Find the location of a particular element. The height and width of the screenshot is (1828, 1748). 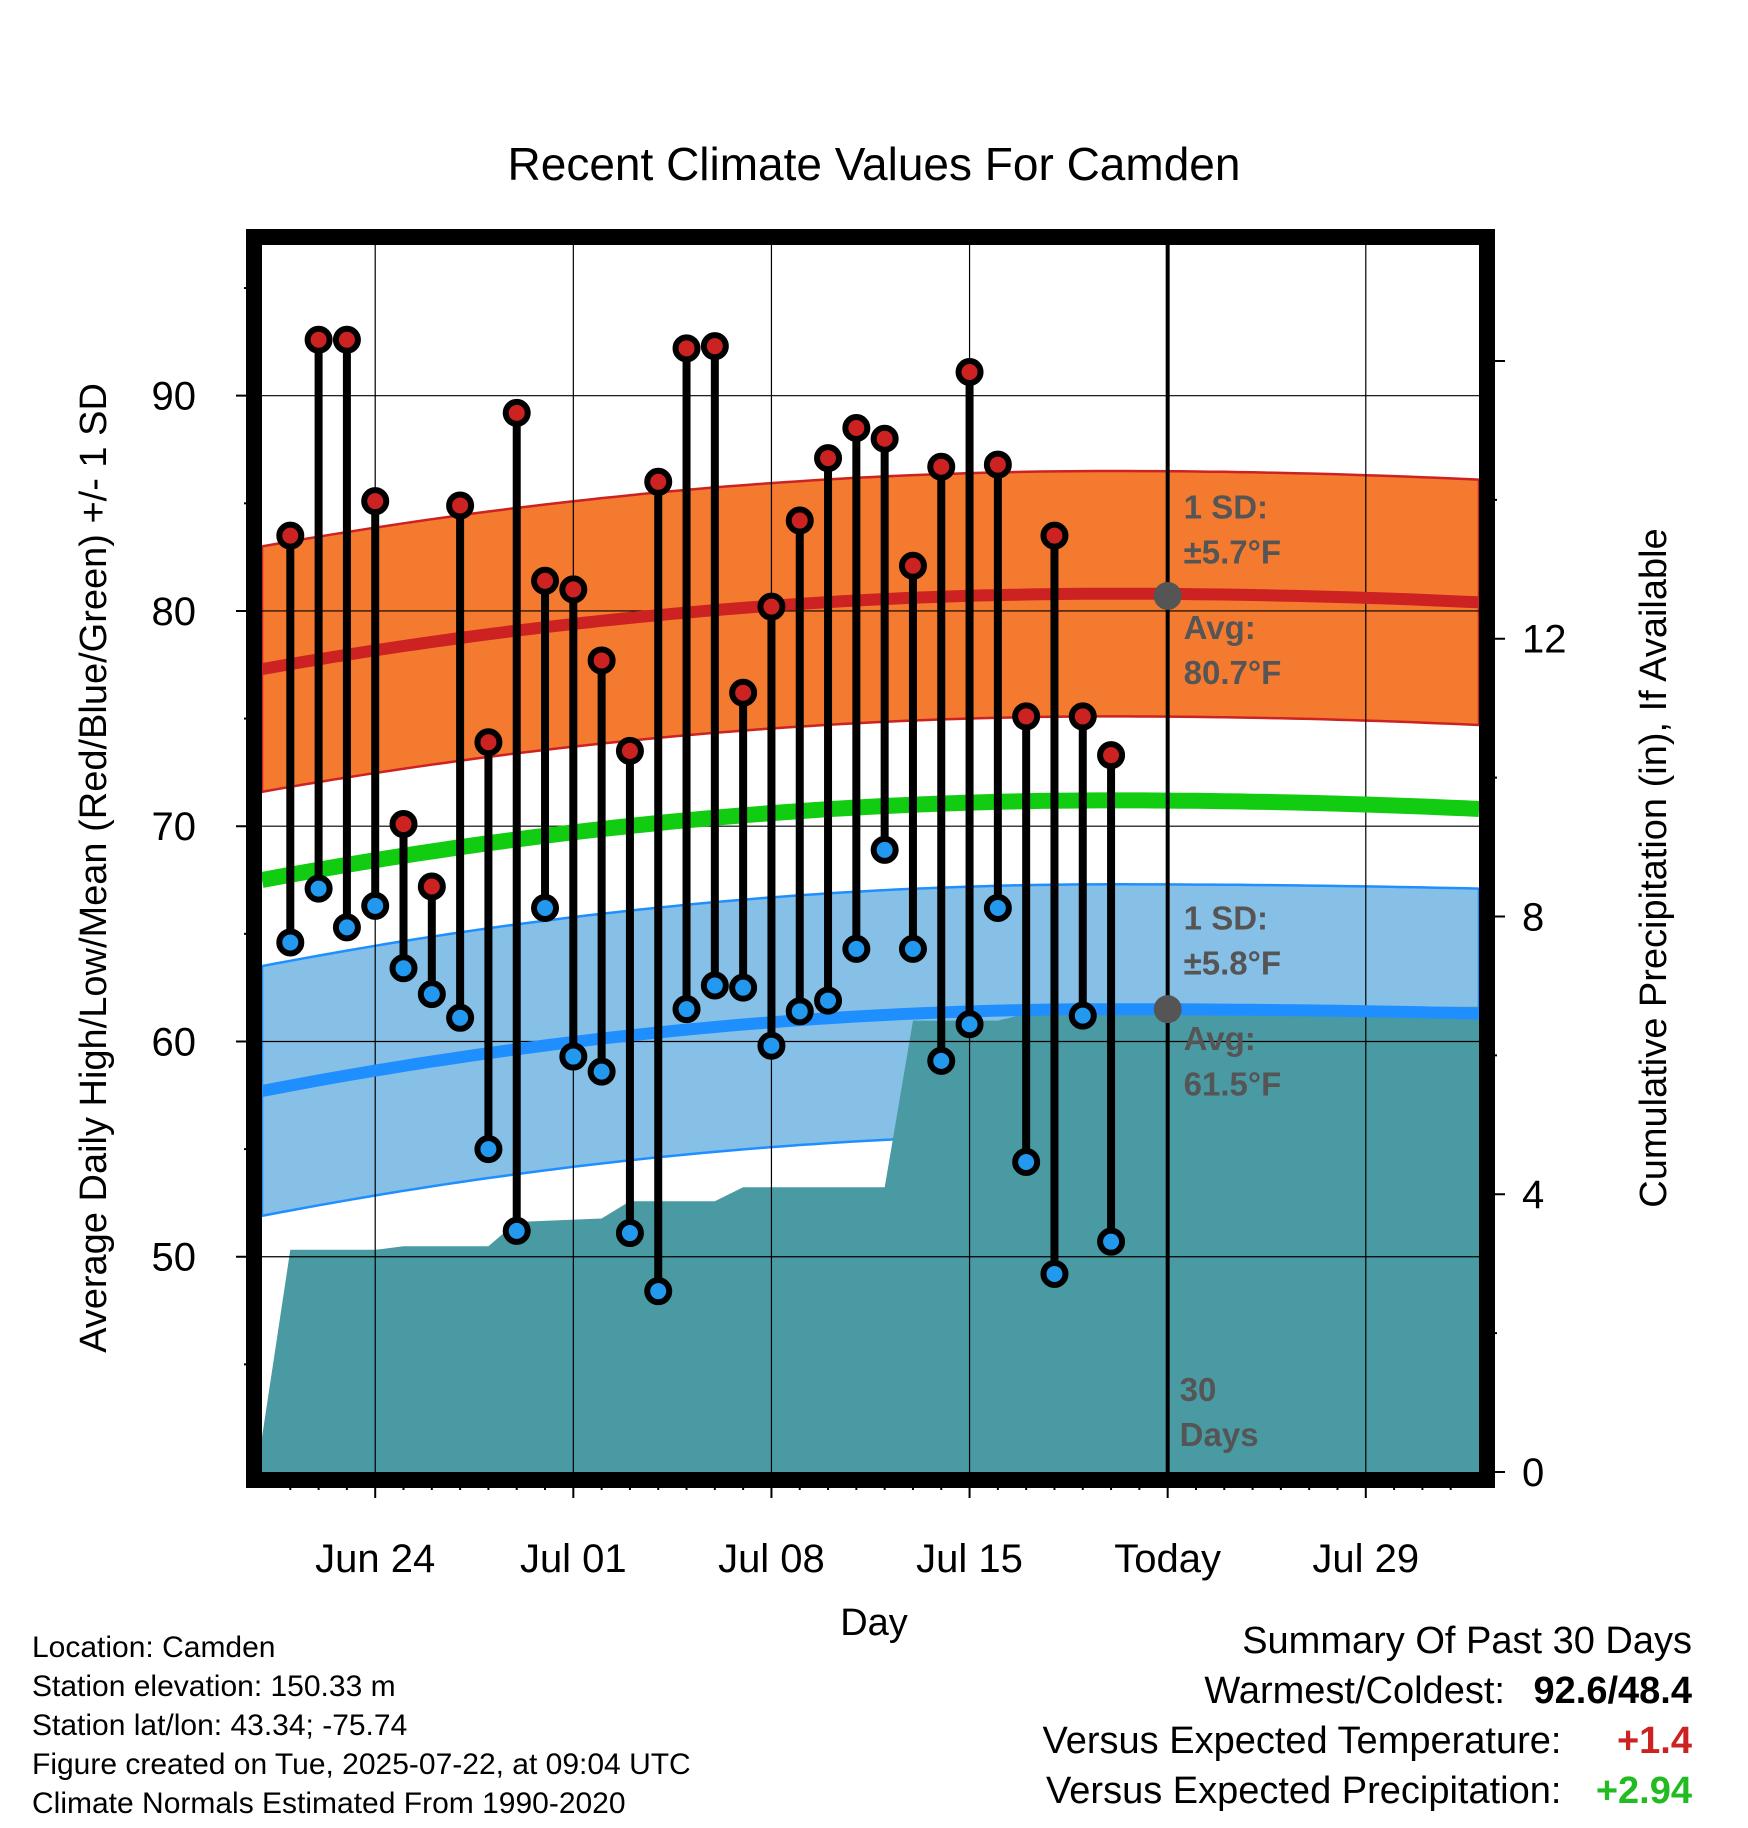

chart-title: Recent Climate Values For Camden is located at coordinates (874, 164).